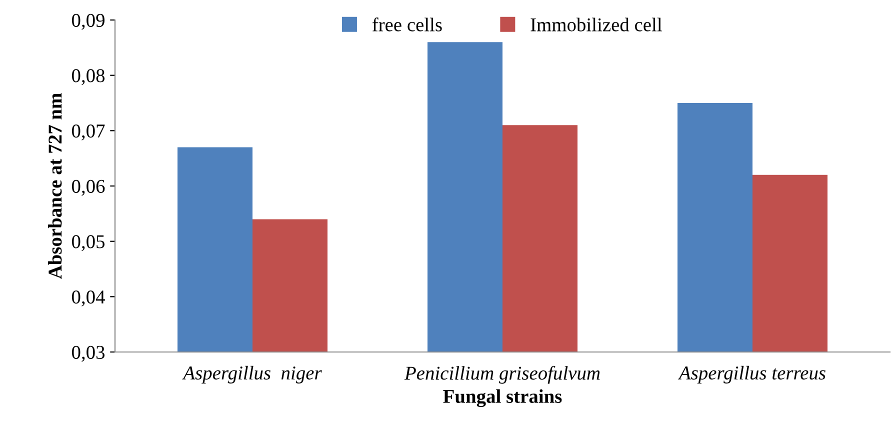 The image size is (892, 424). I want to click on y-tick-label: 0,03, so click(88, 354).